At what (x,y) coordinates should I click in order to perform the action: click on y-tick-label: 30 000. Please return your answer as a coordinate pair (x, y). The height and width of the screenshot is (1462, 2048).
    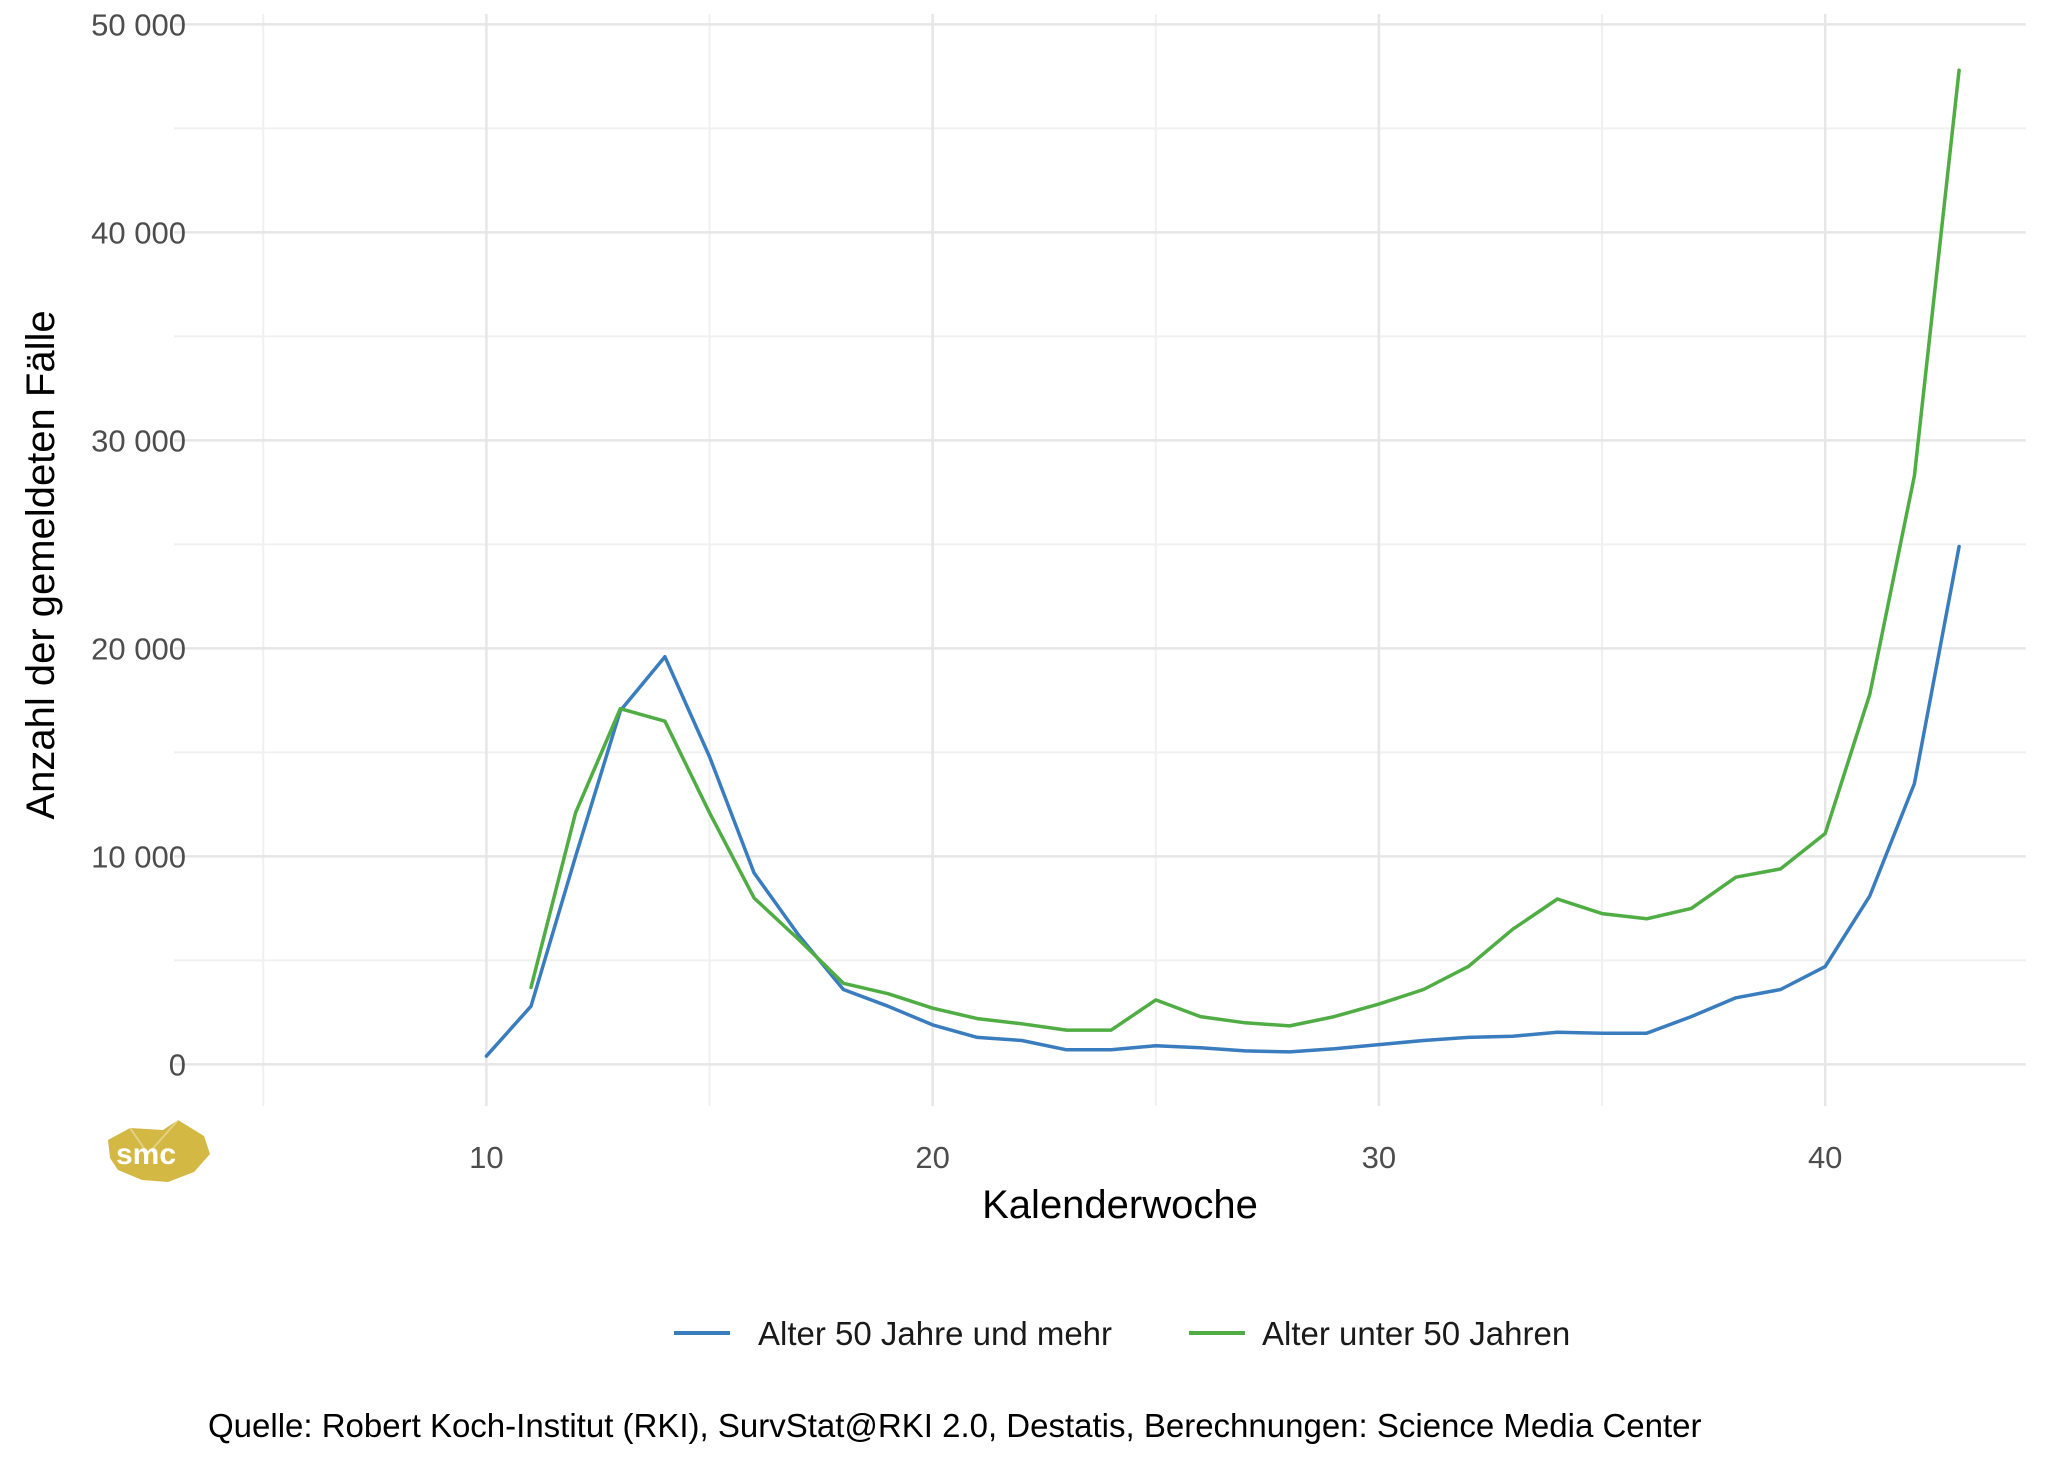
    Looking at the image, I should click on (138, 440).